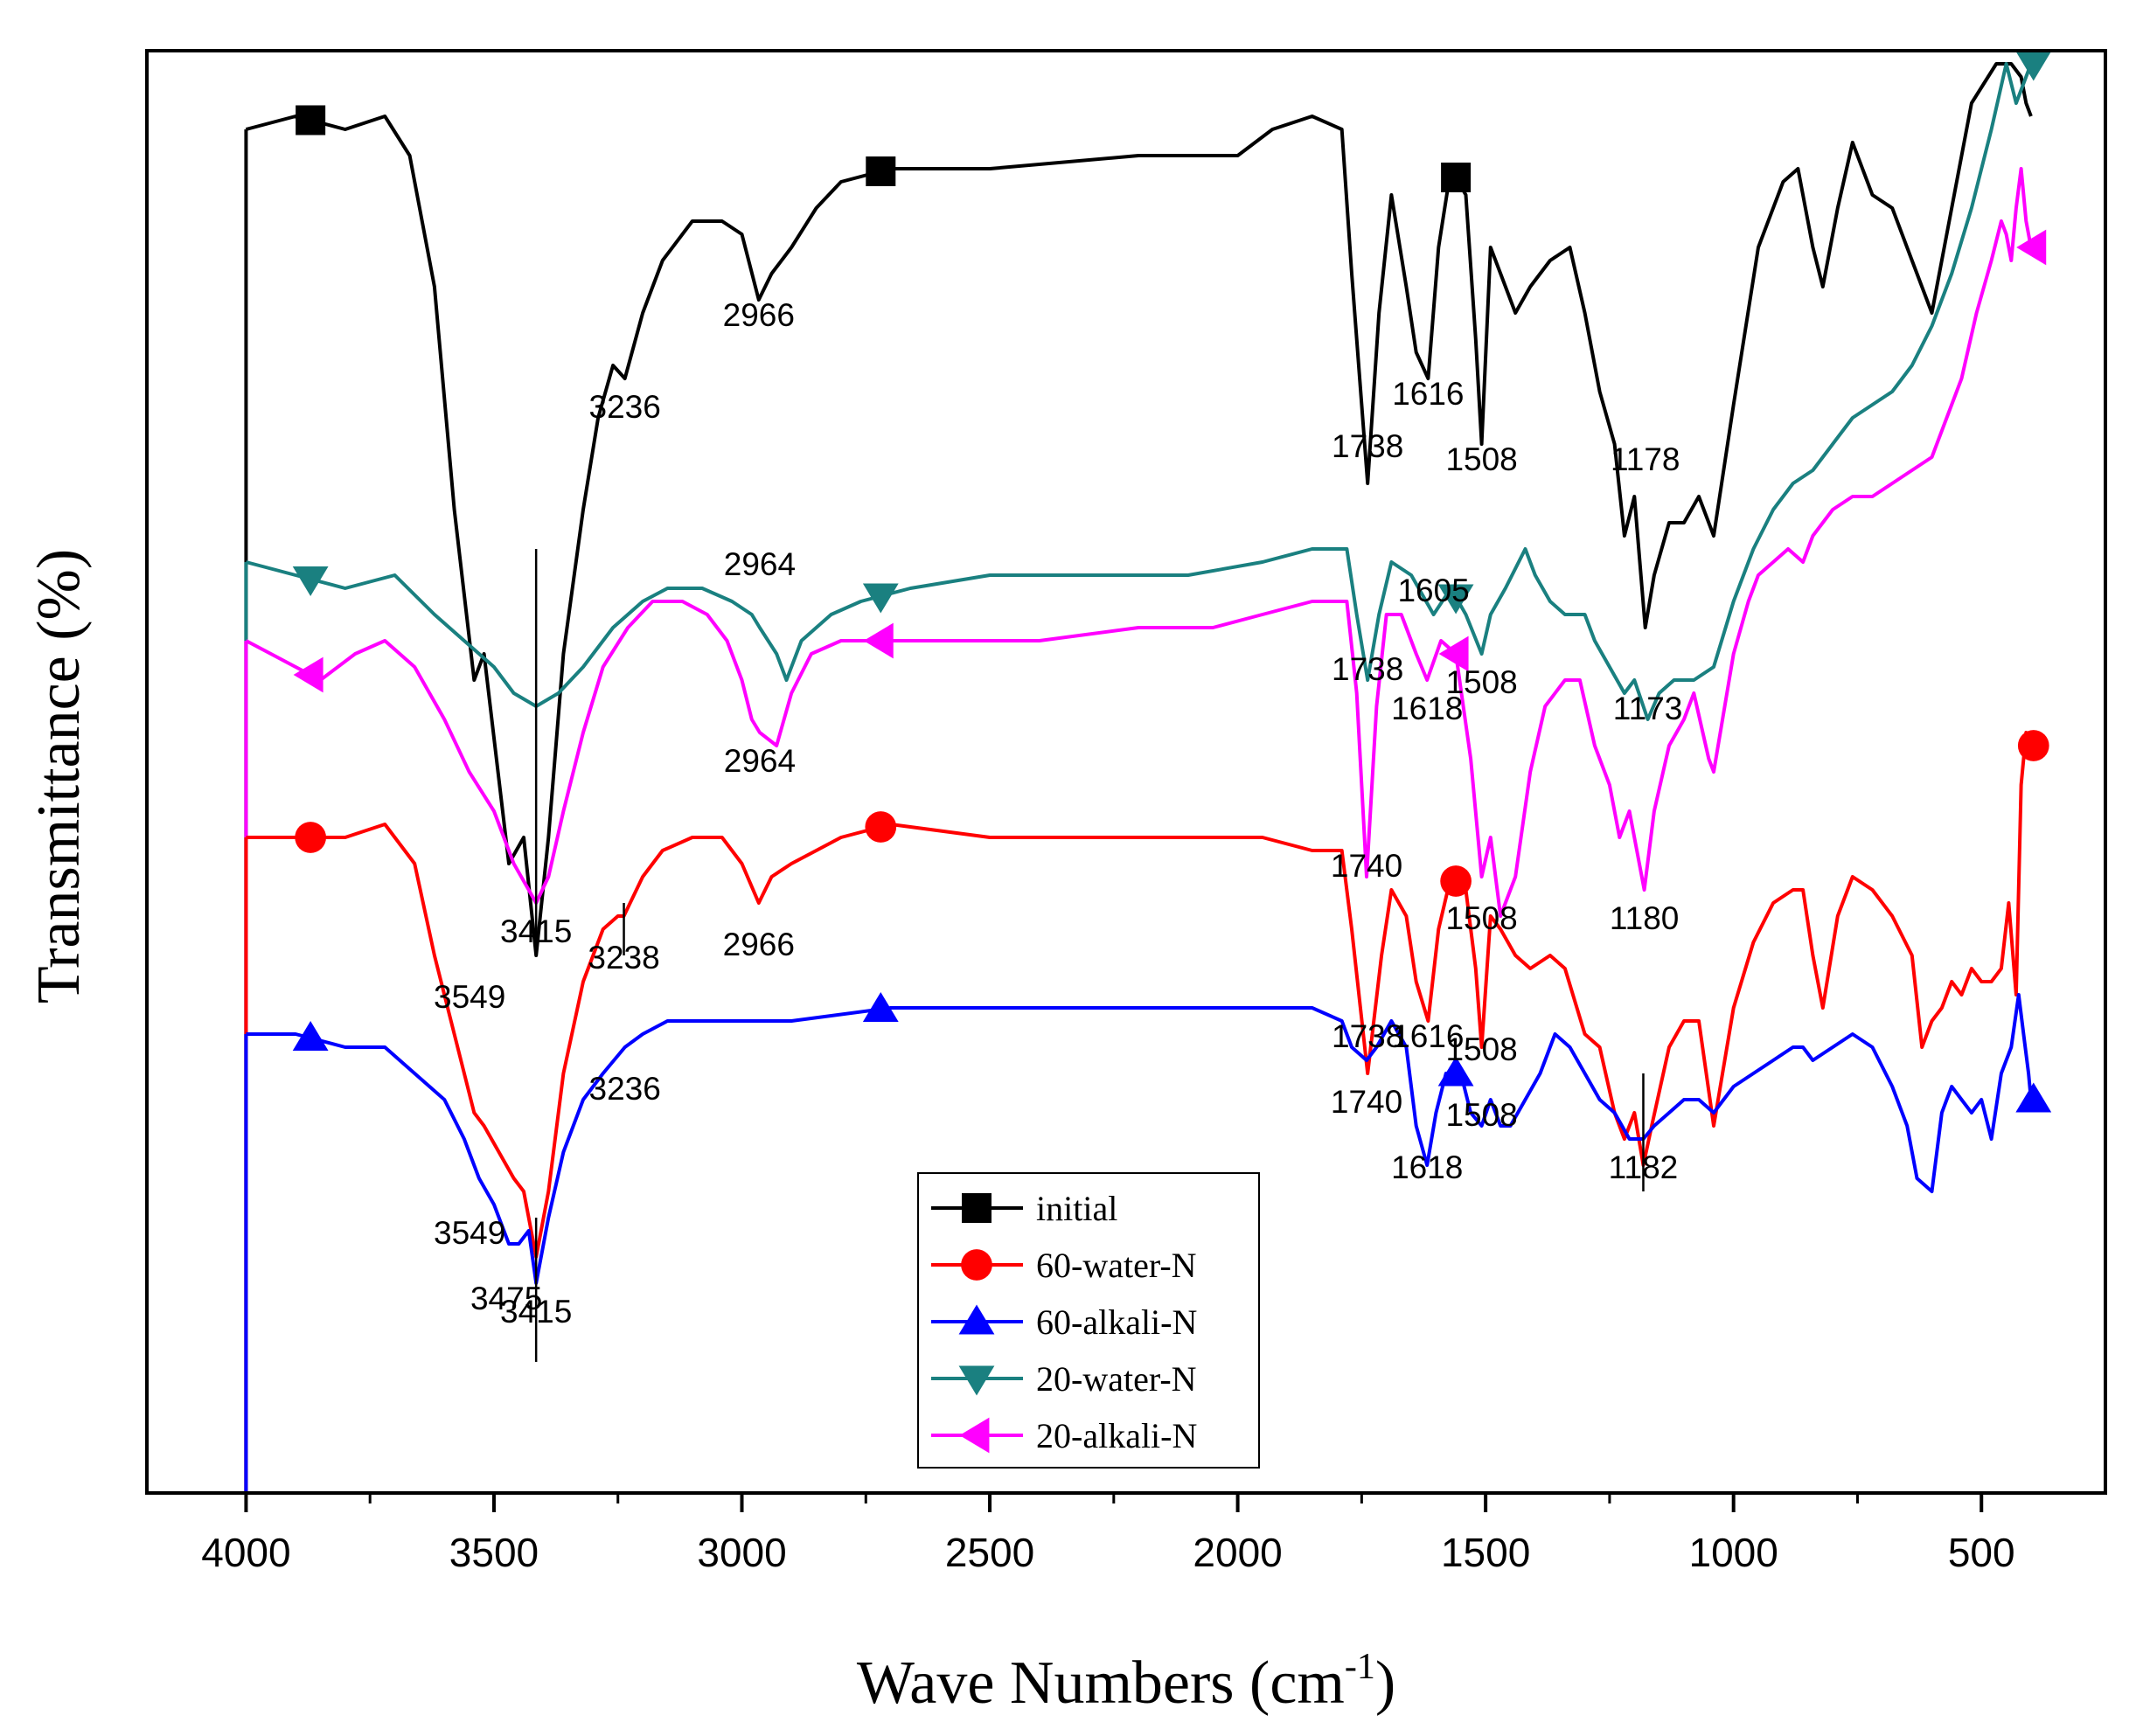 The height and width of the screenshot is (1736, 2150). Describe the element at coordinates (1646, 459) in the screenshot. I see `peak-label-1178: 1178` at that location.